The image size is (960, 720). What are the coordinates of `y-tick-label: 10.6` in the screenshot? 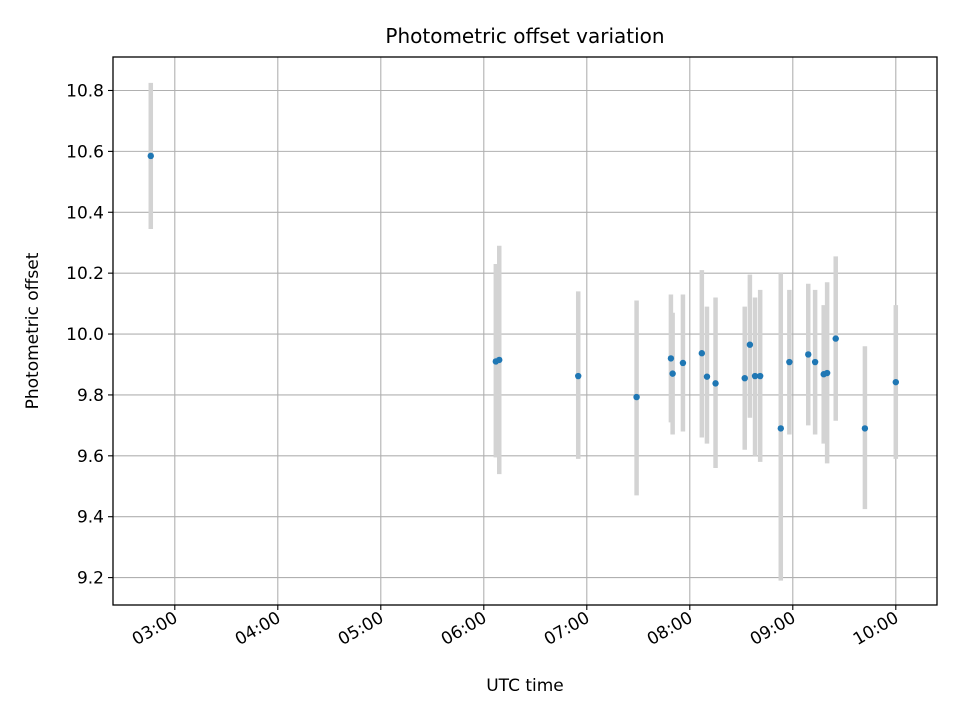 It's located at (85, 152).